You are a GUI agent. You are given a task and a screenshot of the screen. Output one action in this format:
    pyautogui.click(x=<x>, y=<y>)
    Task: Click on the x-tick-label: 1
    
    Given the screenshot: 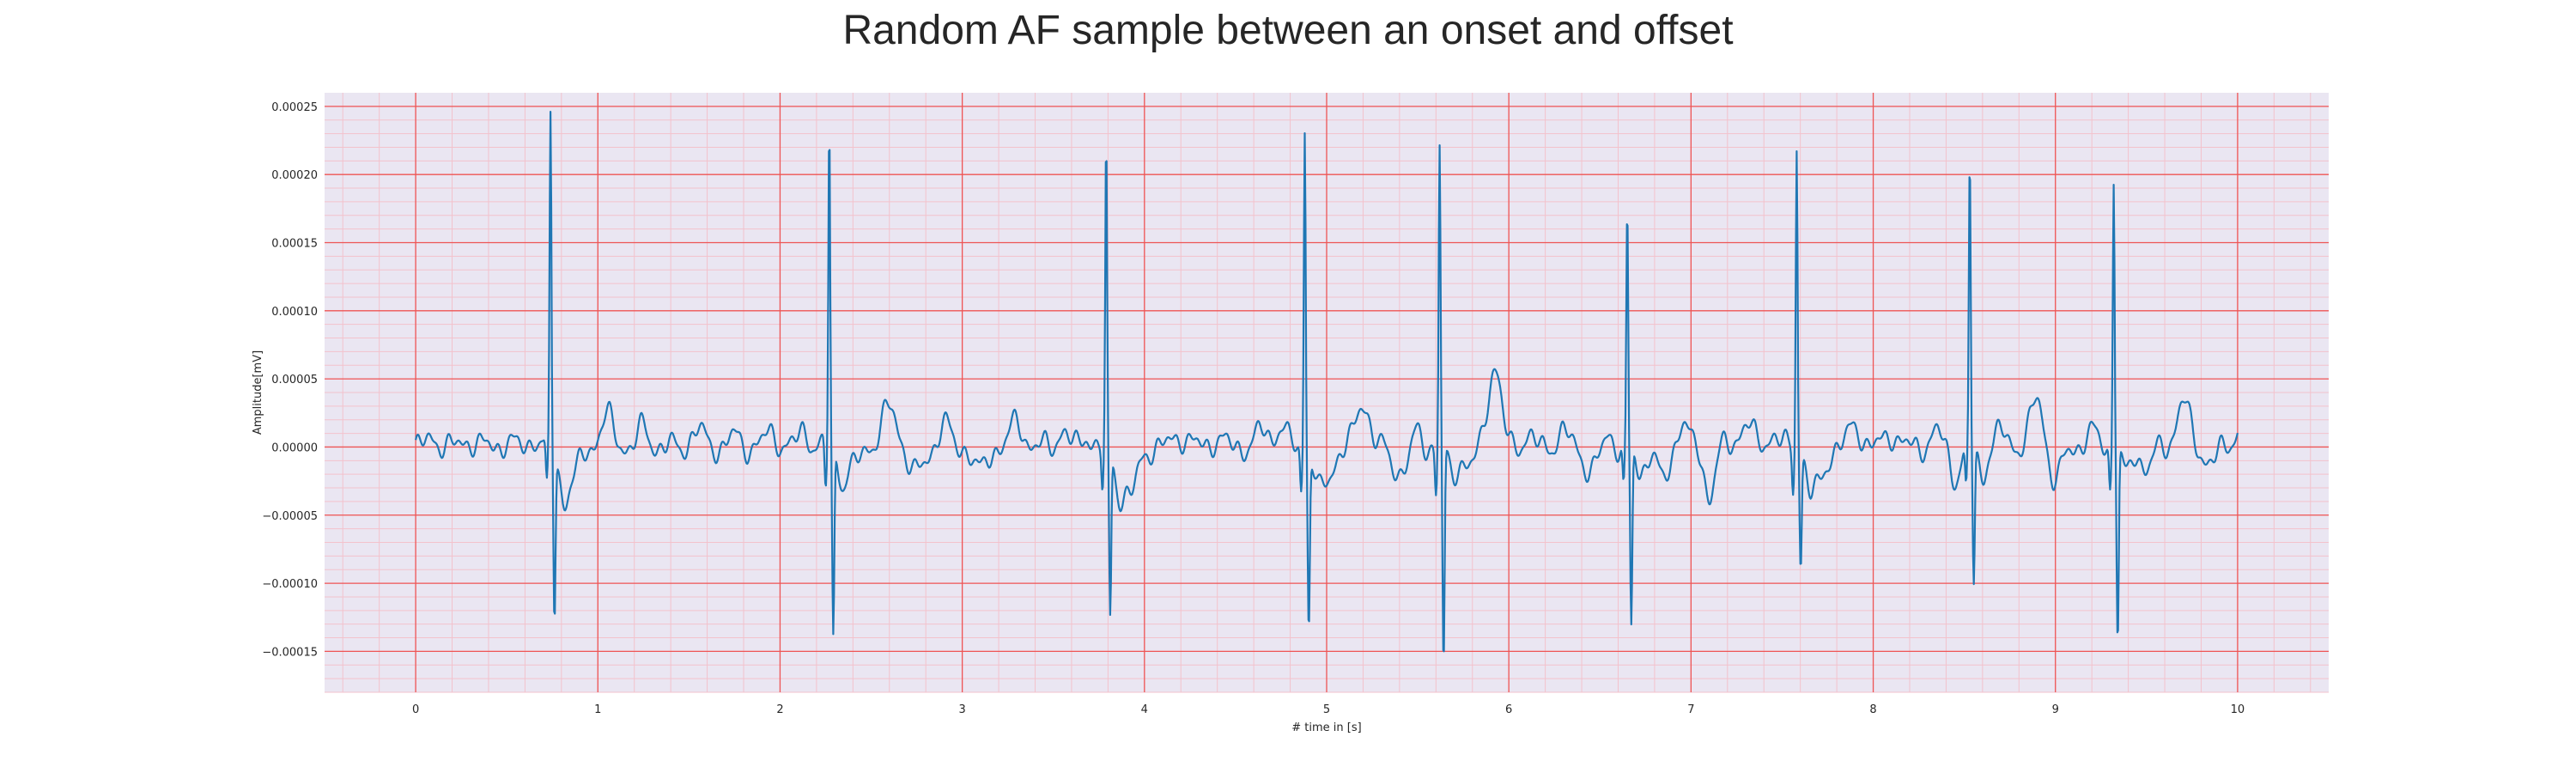 What is the action you would take?
    pyautogui.click(x=597, y=709)
    